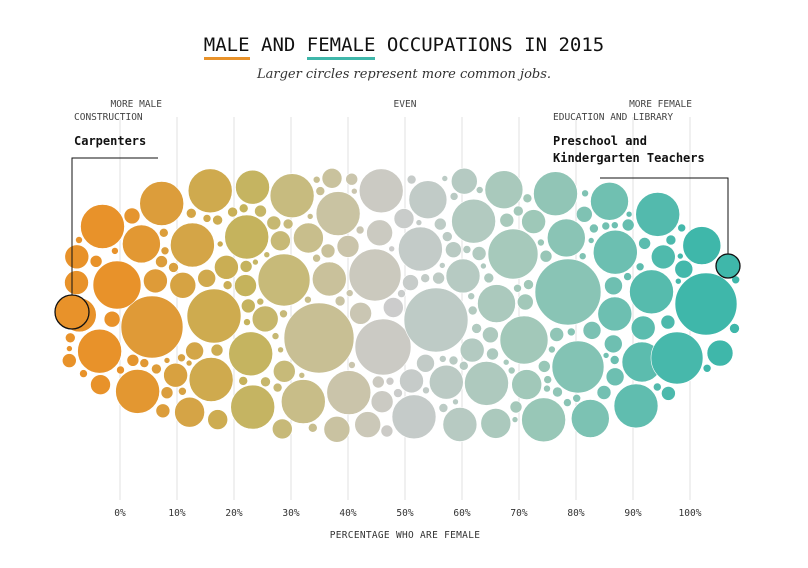 The height and width of the screenshot is (568, 808). I want to click on title-male-word: MALE, so click(226, 47).